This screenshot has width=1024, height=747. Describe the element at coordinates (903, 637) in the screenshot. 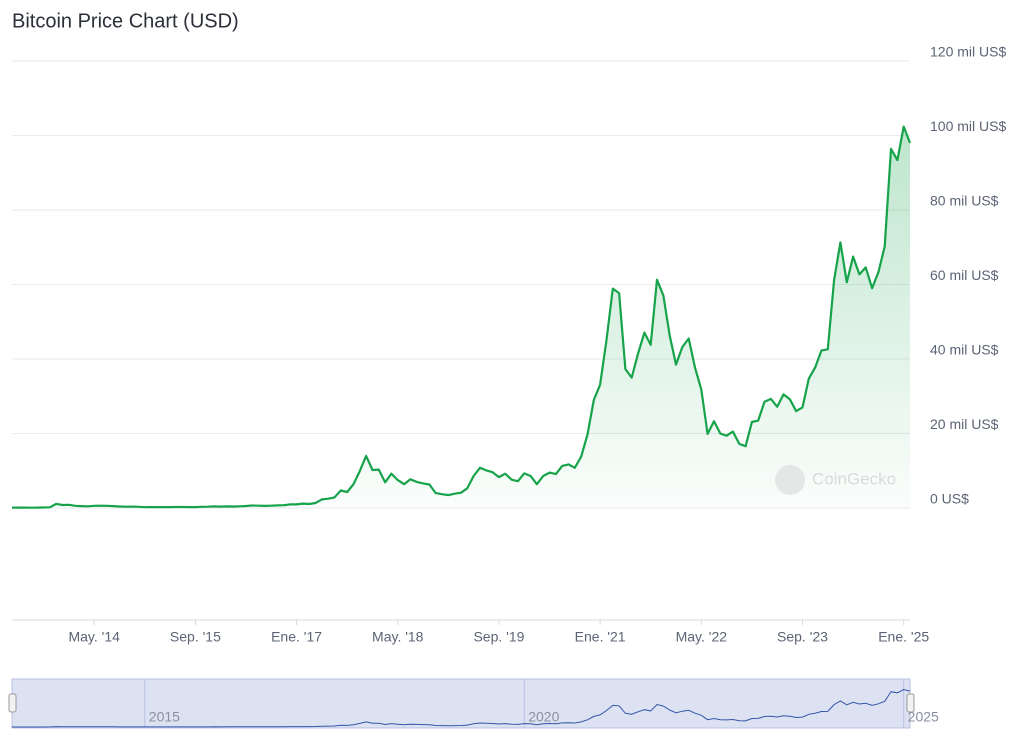

I see `x-tick-label: Ene. '25` at that location.